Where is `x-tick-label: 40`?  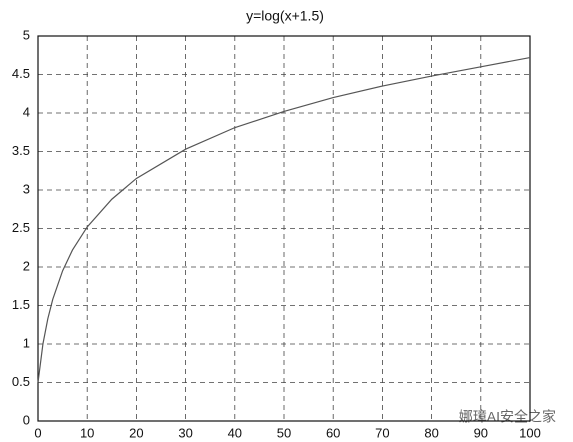 x-tick-label: 40 is located at coordinates (235, 432).